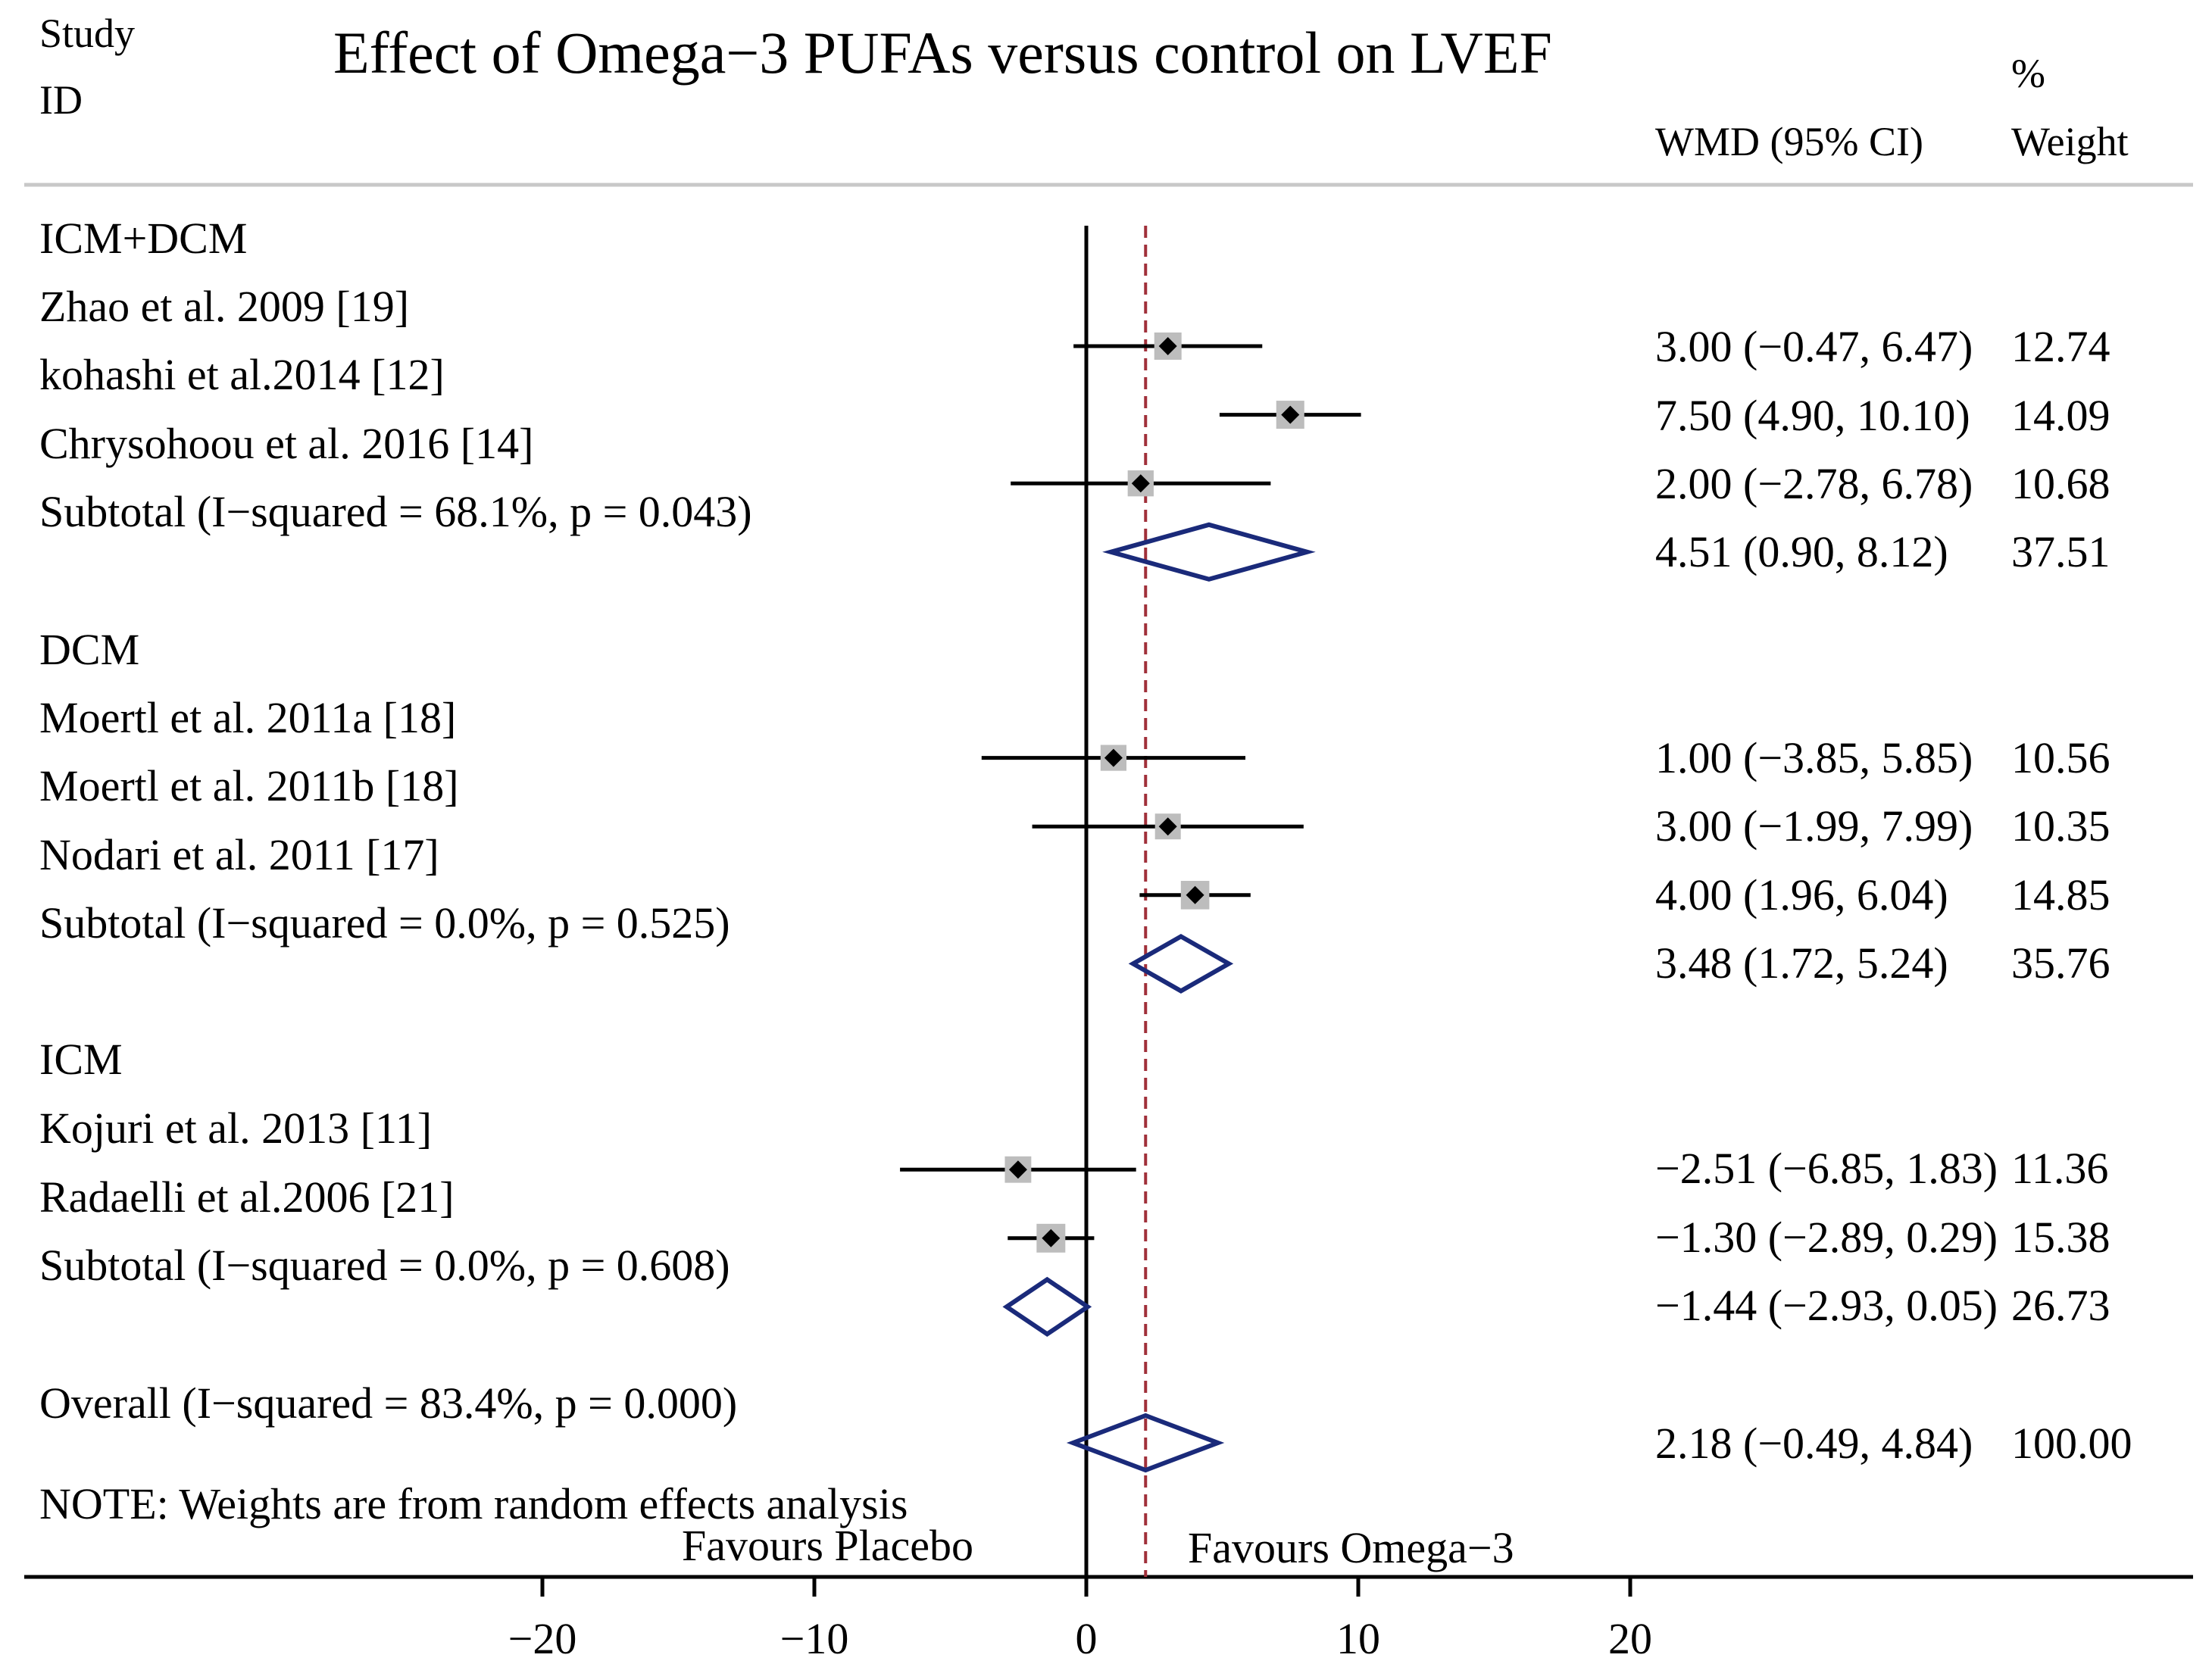 The image size is (2212, 1664). Describe the element at coordinates (2060, 483) in the screenshot. I see `weight-text: 10.68` at that location.